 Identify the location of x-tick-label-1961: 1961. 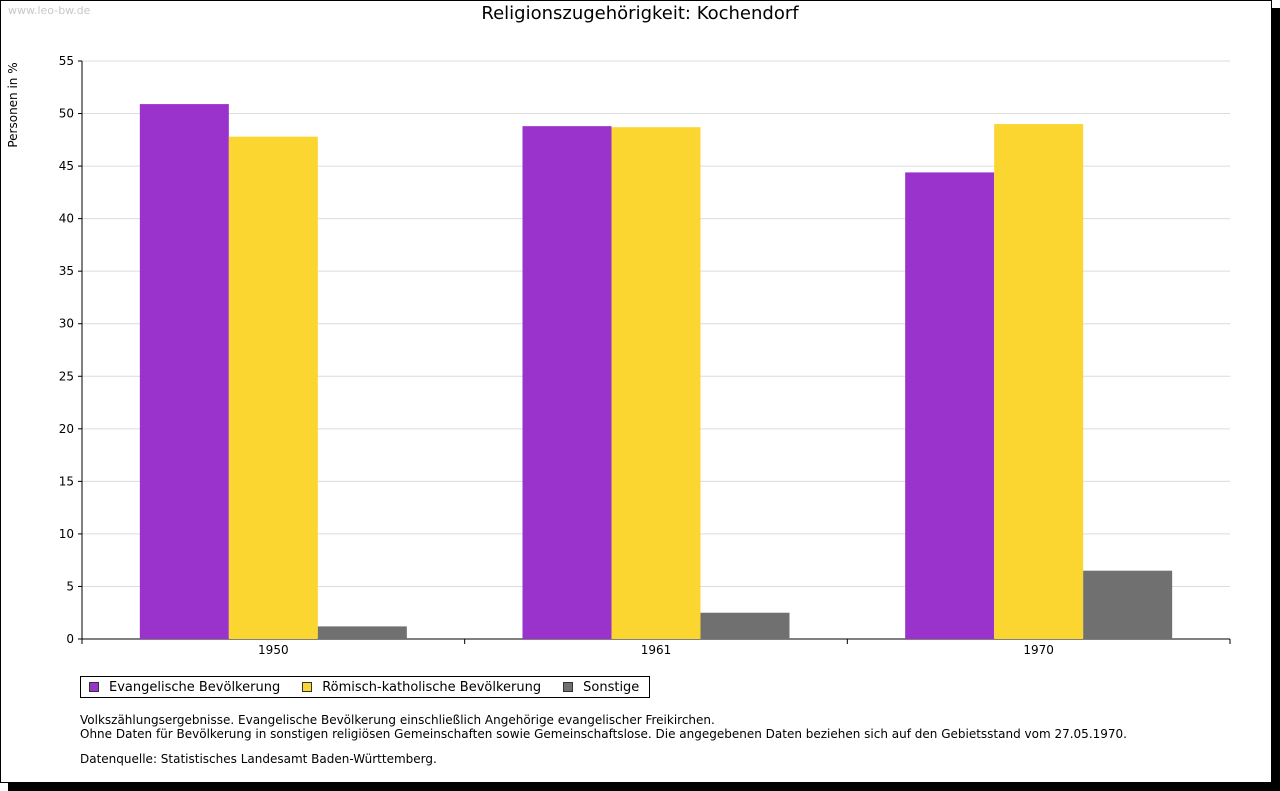
(656, 650).